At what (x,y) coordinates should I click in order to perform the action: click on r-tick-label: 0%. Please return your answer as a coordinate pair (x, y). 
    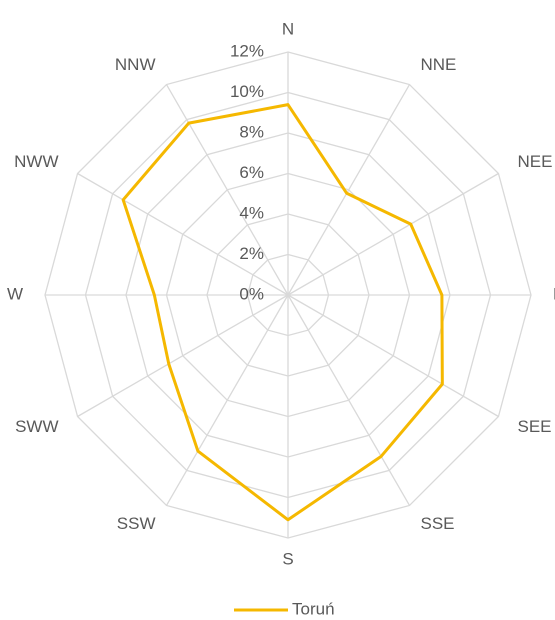
    Looking at the image, I should click on (251, 293).